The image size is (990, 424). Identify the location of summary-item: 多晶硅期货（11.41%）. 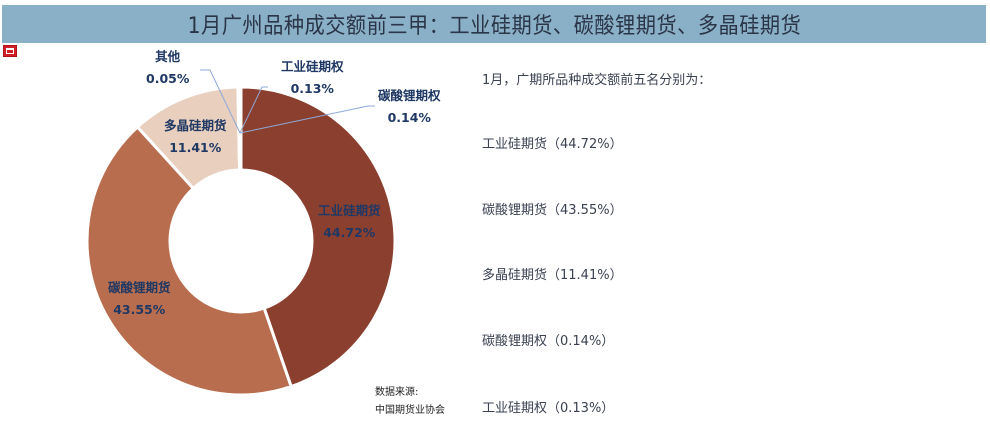
(552, 275).